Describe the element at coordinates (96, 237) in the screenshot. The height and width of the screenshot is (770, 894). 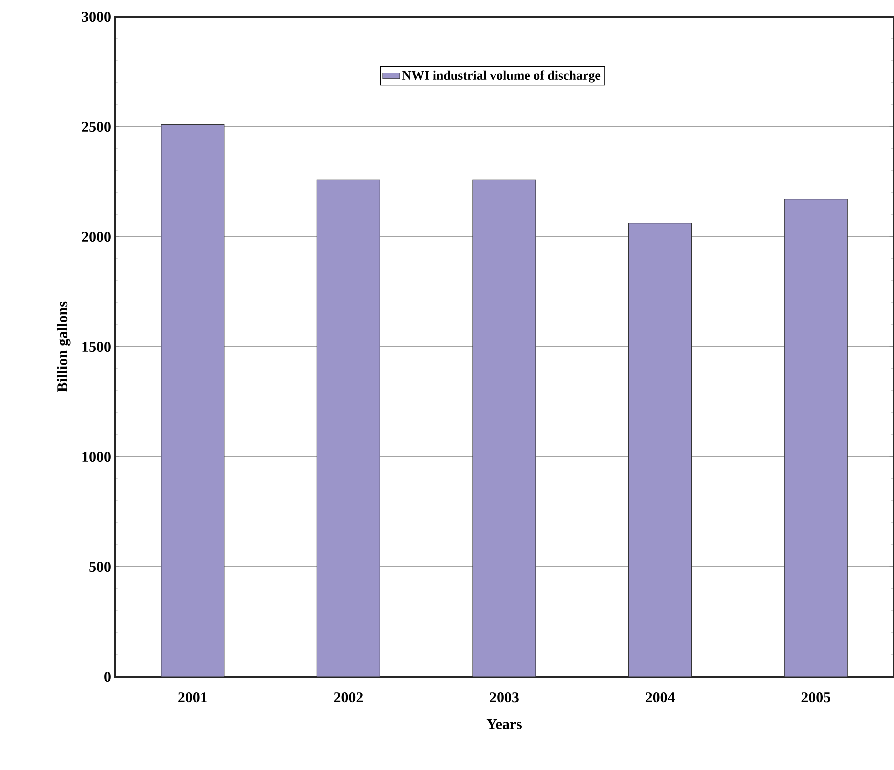
I see `y-tick-label: 2000` at that location.